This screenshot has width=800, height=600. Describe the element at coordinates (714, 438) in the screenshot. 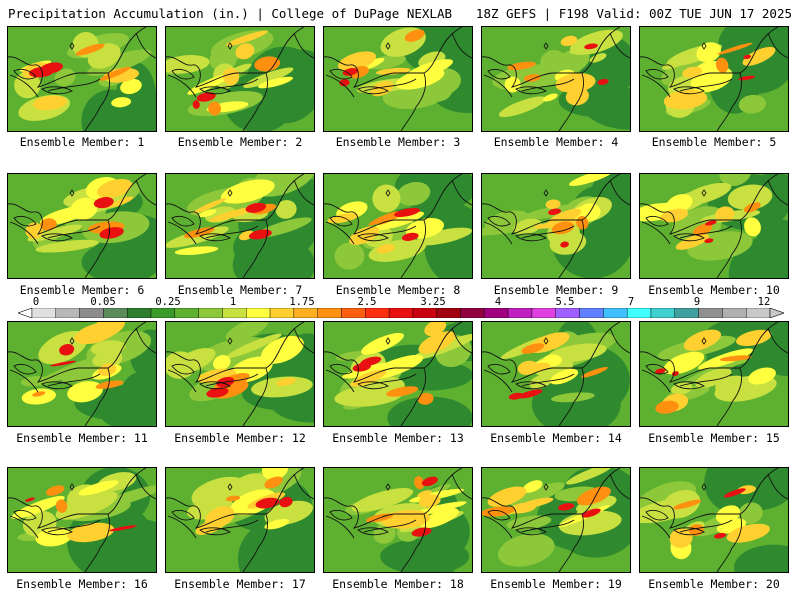

I see `ensemble-member-label: Ensemble Member: 15` at that location.